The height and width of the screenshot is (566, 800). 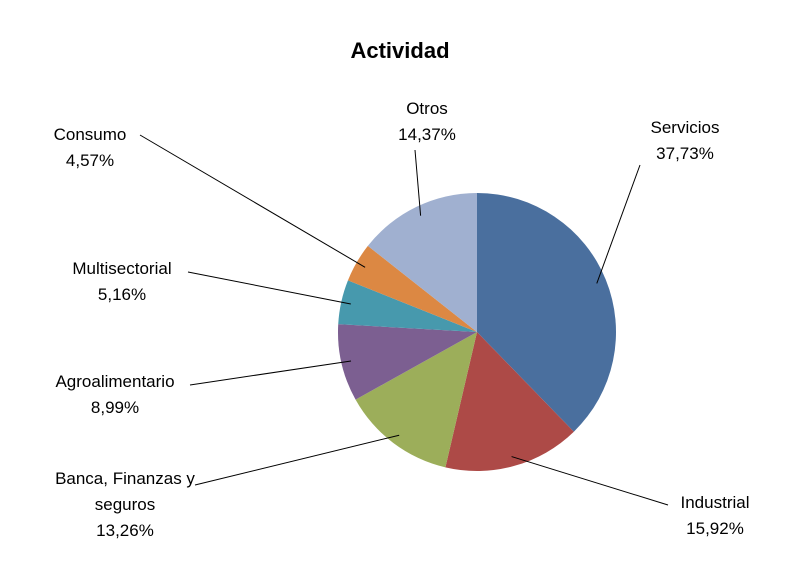 What do you see at coordinates (427, 134) in the screenshot?
I see `value-label: 14,37%` at bounding box center [427, 134].